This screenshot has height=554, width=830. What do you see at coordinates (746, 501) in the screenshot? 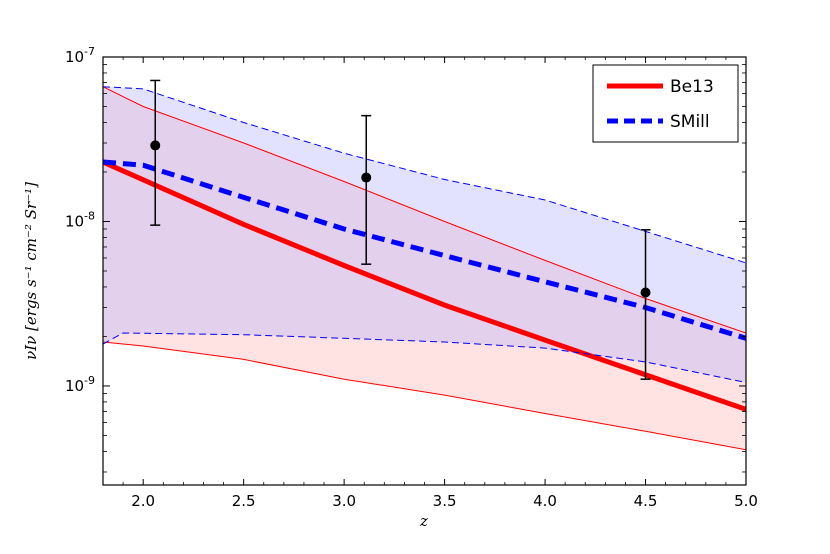
I see `x-tick-label: 5.0` at bounding box center [746, 501].